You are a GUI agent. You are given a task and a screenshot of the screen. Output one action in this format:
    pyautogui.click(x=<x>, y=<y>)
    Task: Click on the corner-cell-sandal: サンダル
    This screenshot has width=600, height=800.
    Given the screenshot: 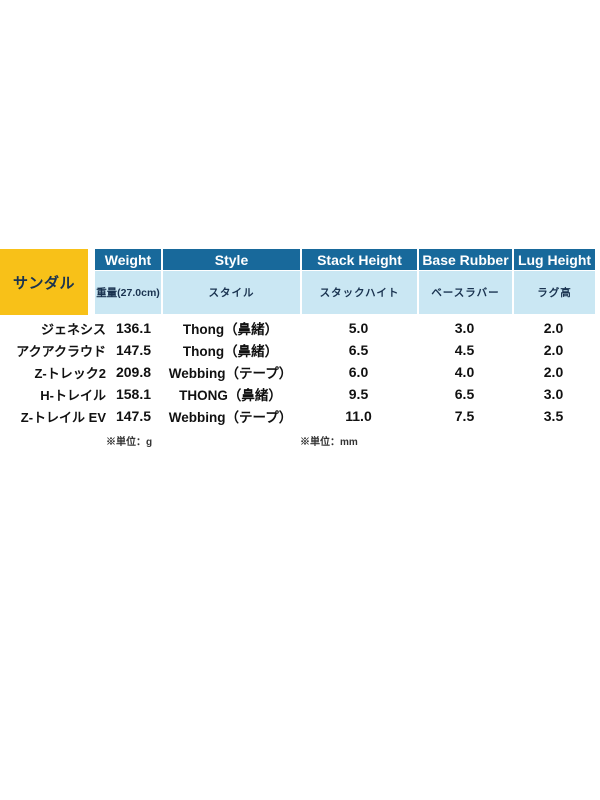 What is the action you would take?
    pyautogui.click(x=44, y=282)
    